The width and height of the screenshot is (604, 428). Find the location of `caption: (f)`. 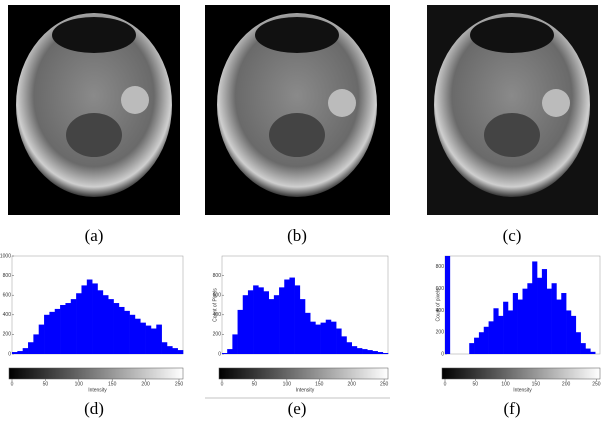

caption: (f) is located at coordinates (512, 408).